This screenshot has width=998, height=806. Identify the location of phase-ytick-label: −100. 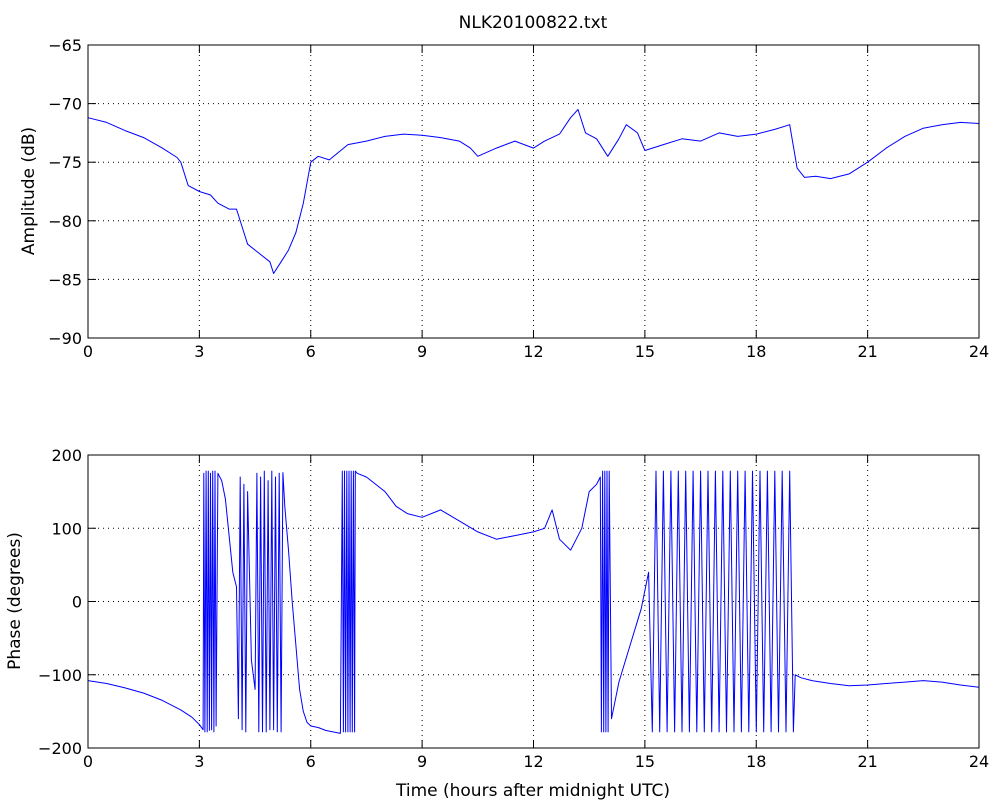
(60, 675).